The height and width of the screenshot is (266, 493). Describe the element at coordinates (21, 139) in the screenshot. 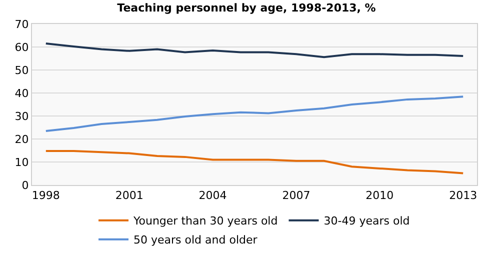

I see `y-tick-label: 20` at that location.